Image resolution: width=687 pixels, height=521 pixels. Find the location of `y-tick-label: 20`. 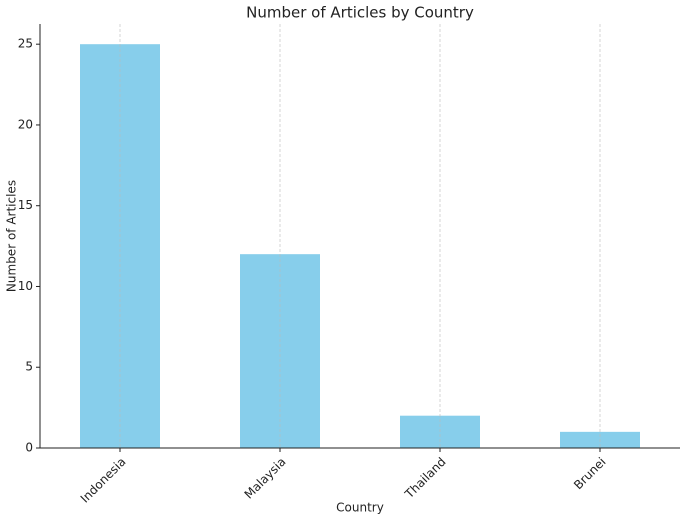

y-tick-label: 20 is located at coordinates (25, 124).